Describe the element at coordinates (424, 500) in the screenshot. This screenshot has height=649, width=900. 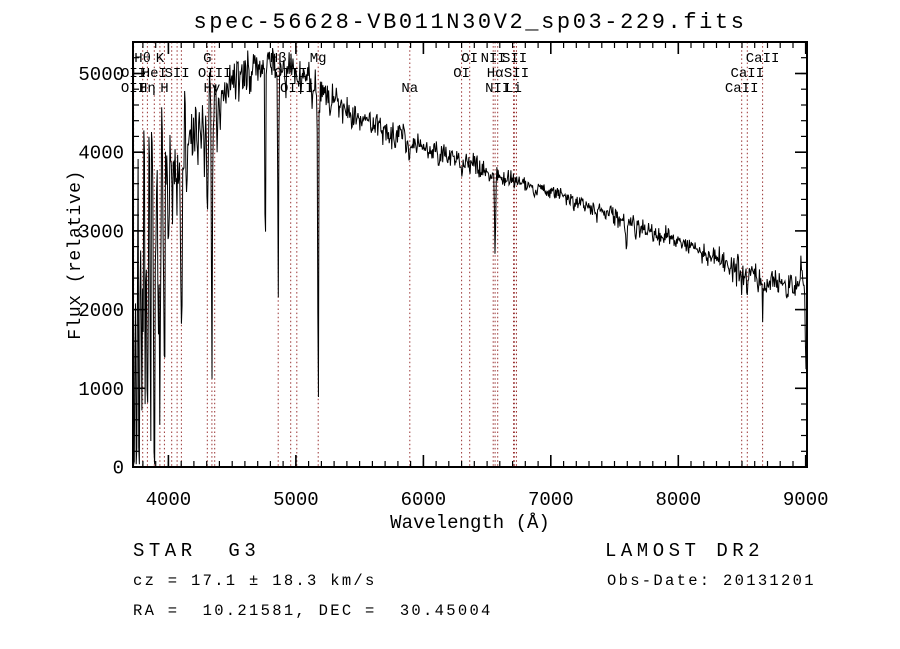
I see `x-tick-label: 6000` at that location.